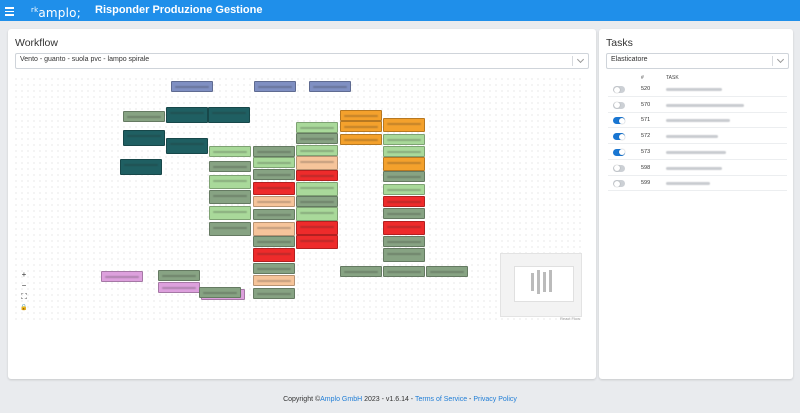  I want to click on terms-link: Terms of Service, so click(441, 399).